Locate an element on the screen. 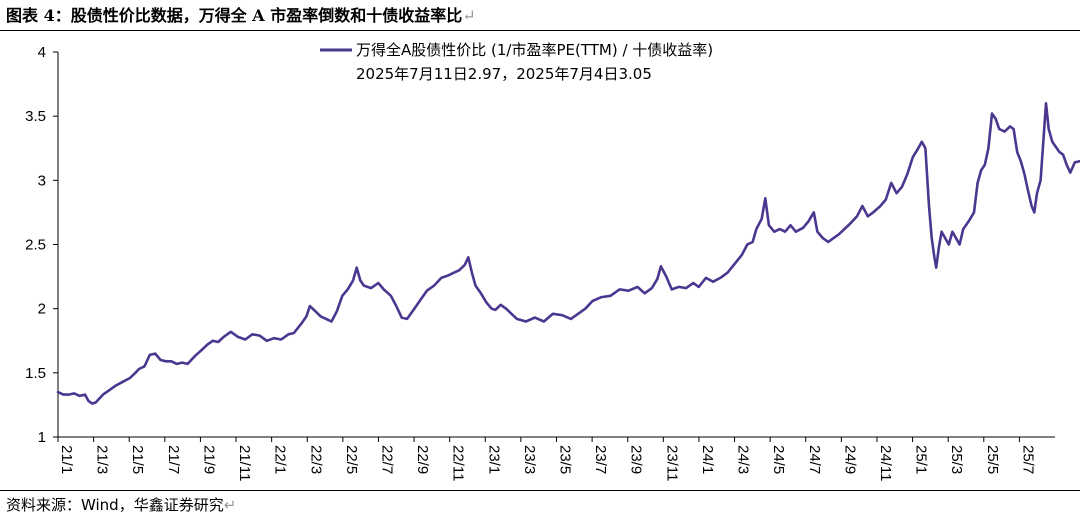  x-tick-label: 21/1 is located at coordinates (66, 459).